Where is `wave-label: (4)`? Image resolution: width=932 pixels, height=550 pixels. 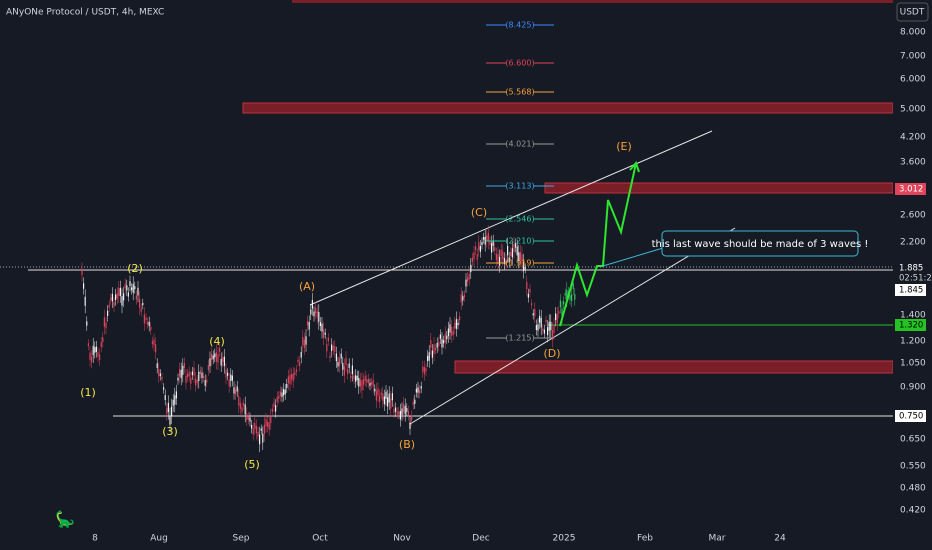
wave-label: (4) is located at coordinates (217, 341).